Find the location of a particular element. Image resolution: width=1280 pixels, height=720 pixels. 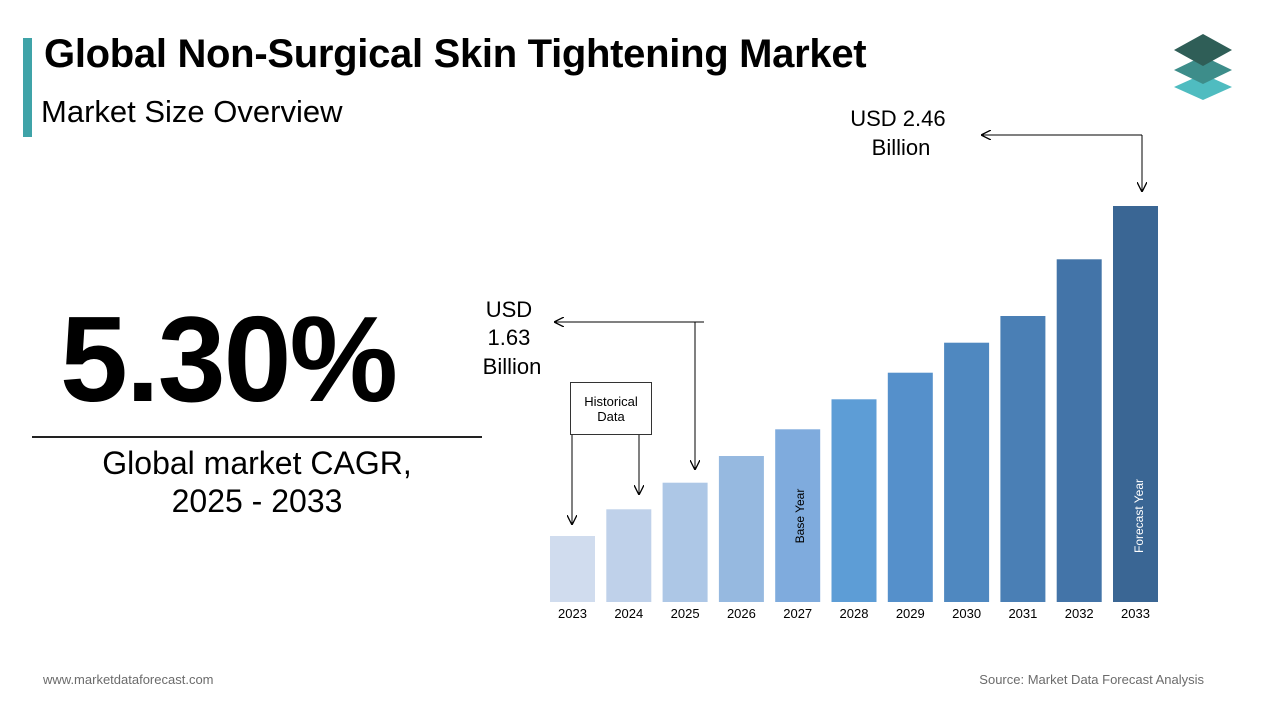

bar-2026 is located at coordinates (741, 529).